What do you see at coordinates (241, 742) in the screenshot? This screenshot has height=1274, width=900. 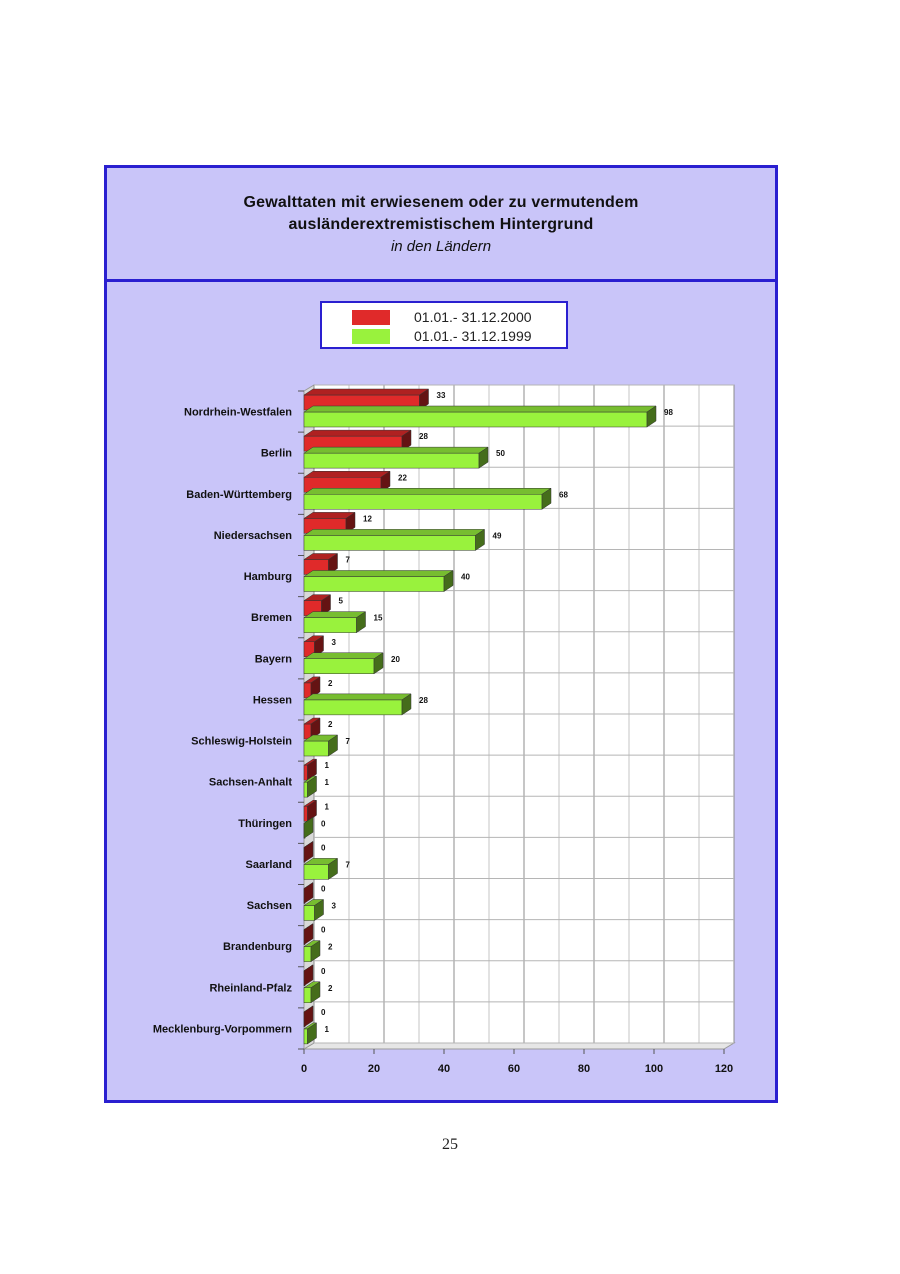 I see `category-label: Schleswig-Holstein` at bounding box center [241, 742].